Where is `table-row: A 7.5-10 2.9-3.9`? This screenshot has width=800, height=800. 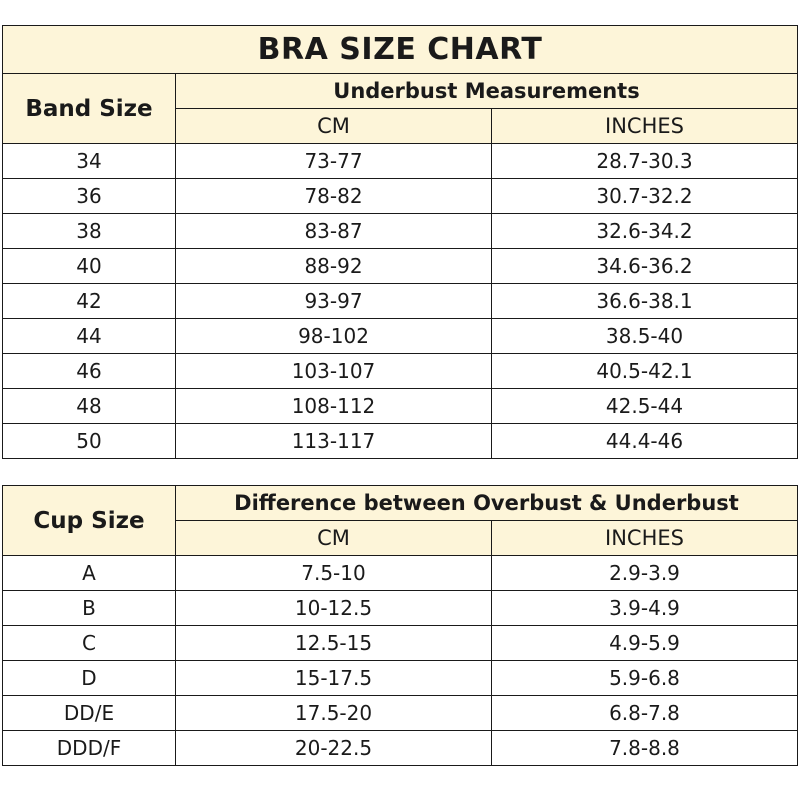
table-row: A 7.5-10 2.9-3.9 is located at coordinates (400, 573).